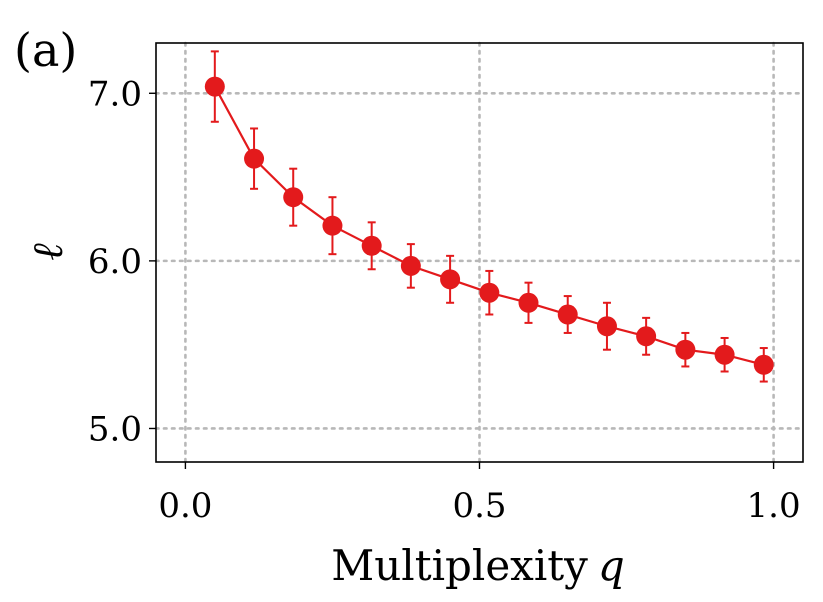 The height and width of the screenshot is (602, 823). Describe the element at coordinates (115, 94) in the screenshot. I see `y-tick-label: 7.0` at that location.